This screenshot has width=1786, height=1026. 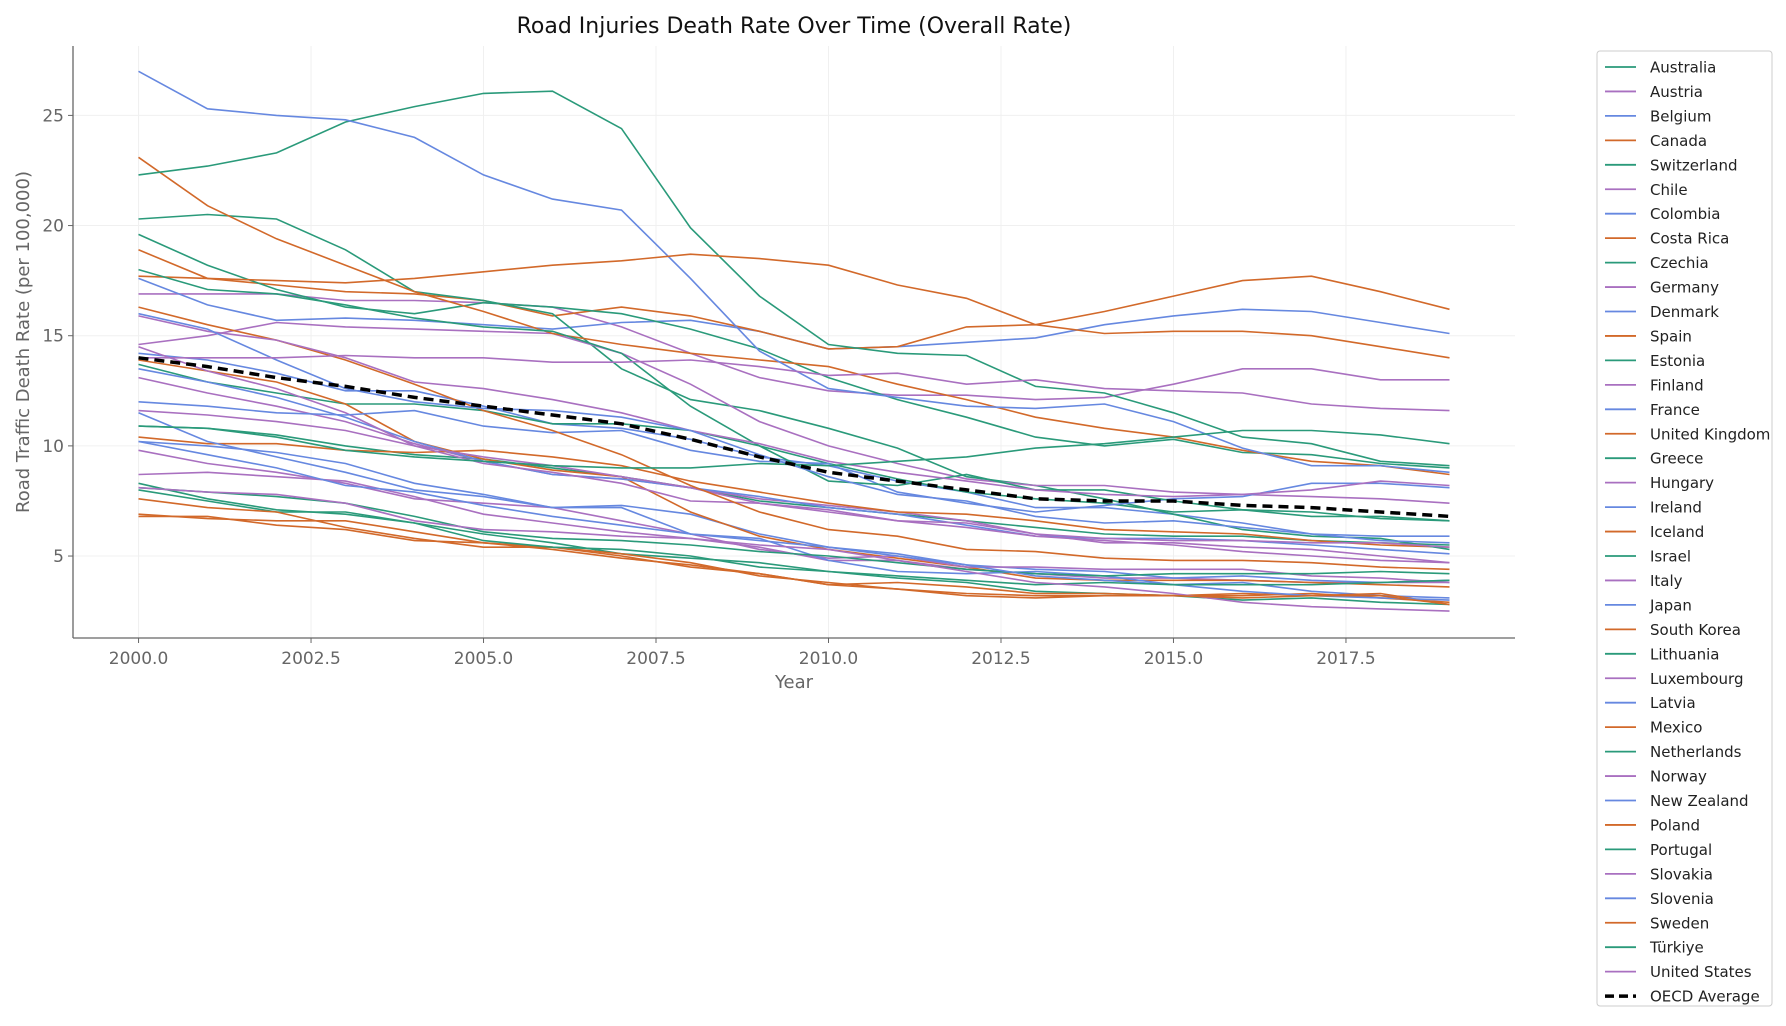 I want to click on legend-label: Japan, so click(x=1670, y=605).